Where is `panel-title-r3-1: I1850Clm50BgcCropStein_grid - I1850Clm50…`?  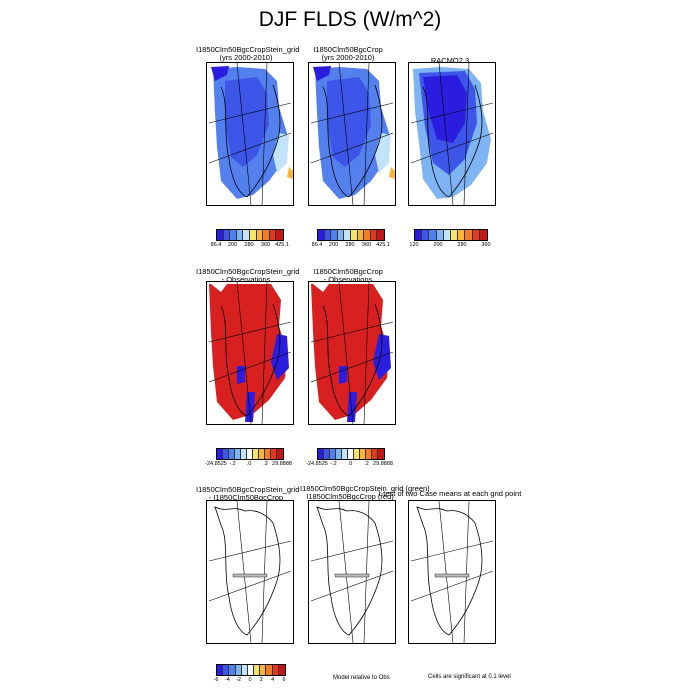
panel-title-r3-1: I1850Clm50BgcCropStein_grid - I1850Clm50… is located at coordinates (248, 493).